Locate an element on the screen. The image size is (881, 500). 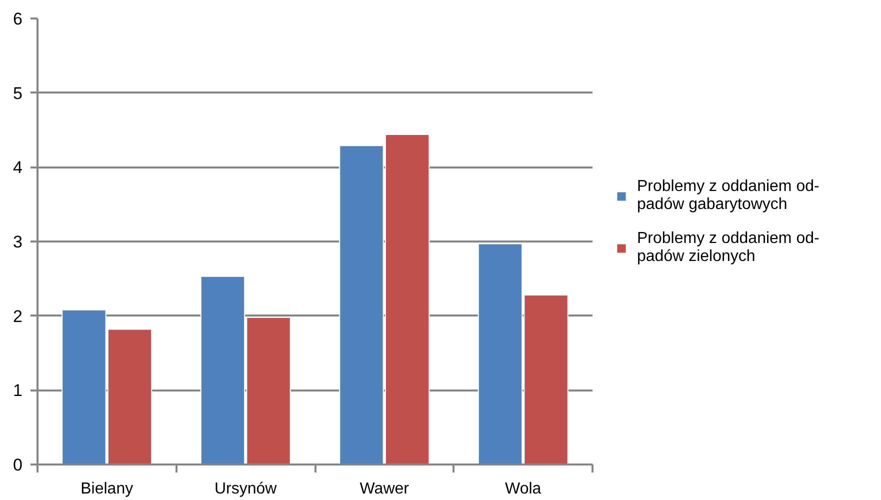
x-tick-label: Wawer is located at coordinates (385, 489).